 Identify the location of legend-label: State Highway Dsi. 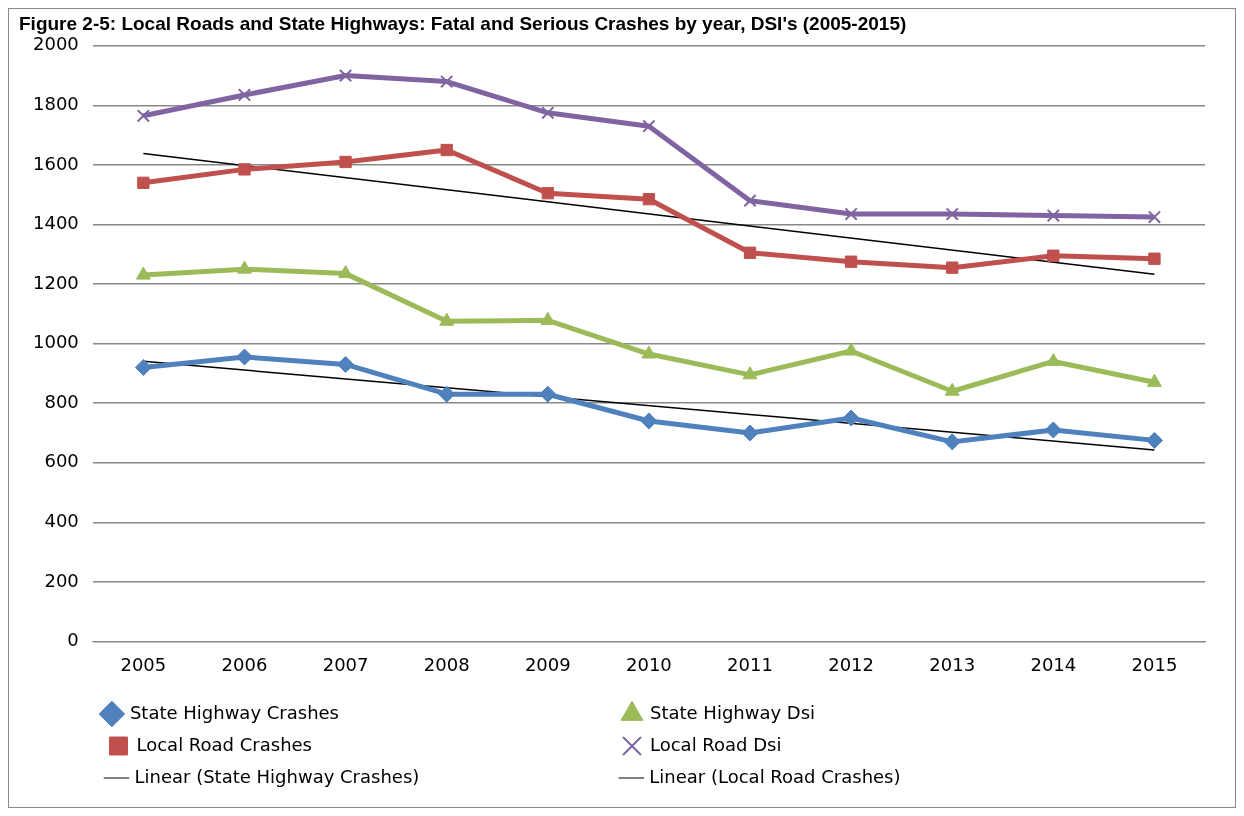
(886, 712).